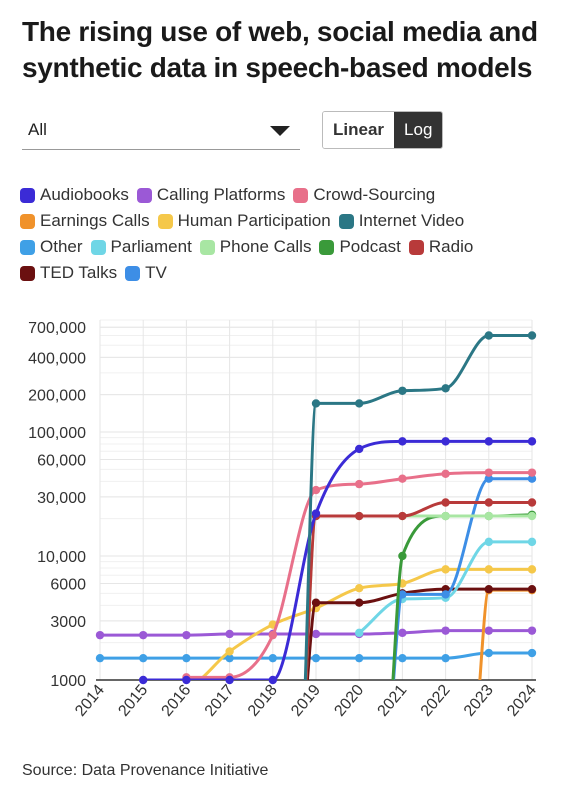 This screenshot has height=808, width=574. What do you see at coordinates (411, 220) in the screenshot?
I see `legend-label: Internet Video` at bounding box center [411, 220].